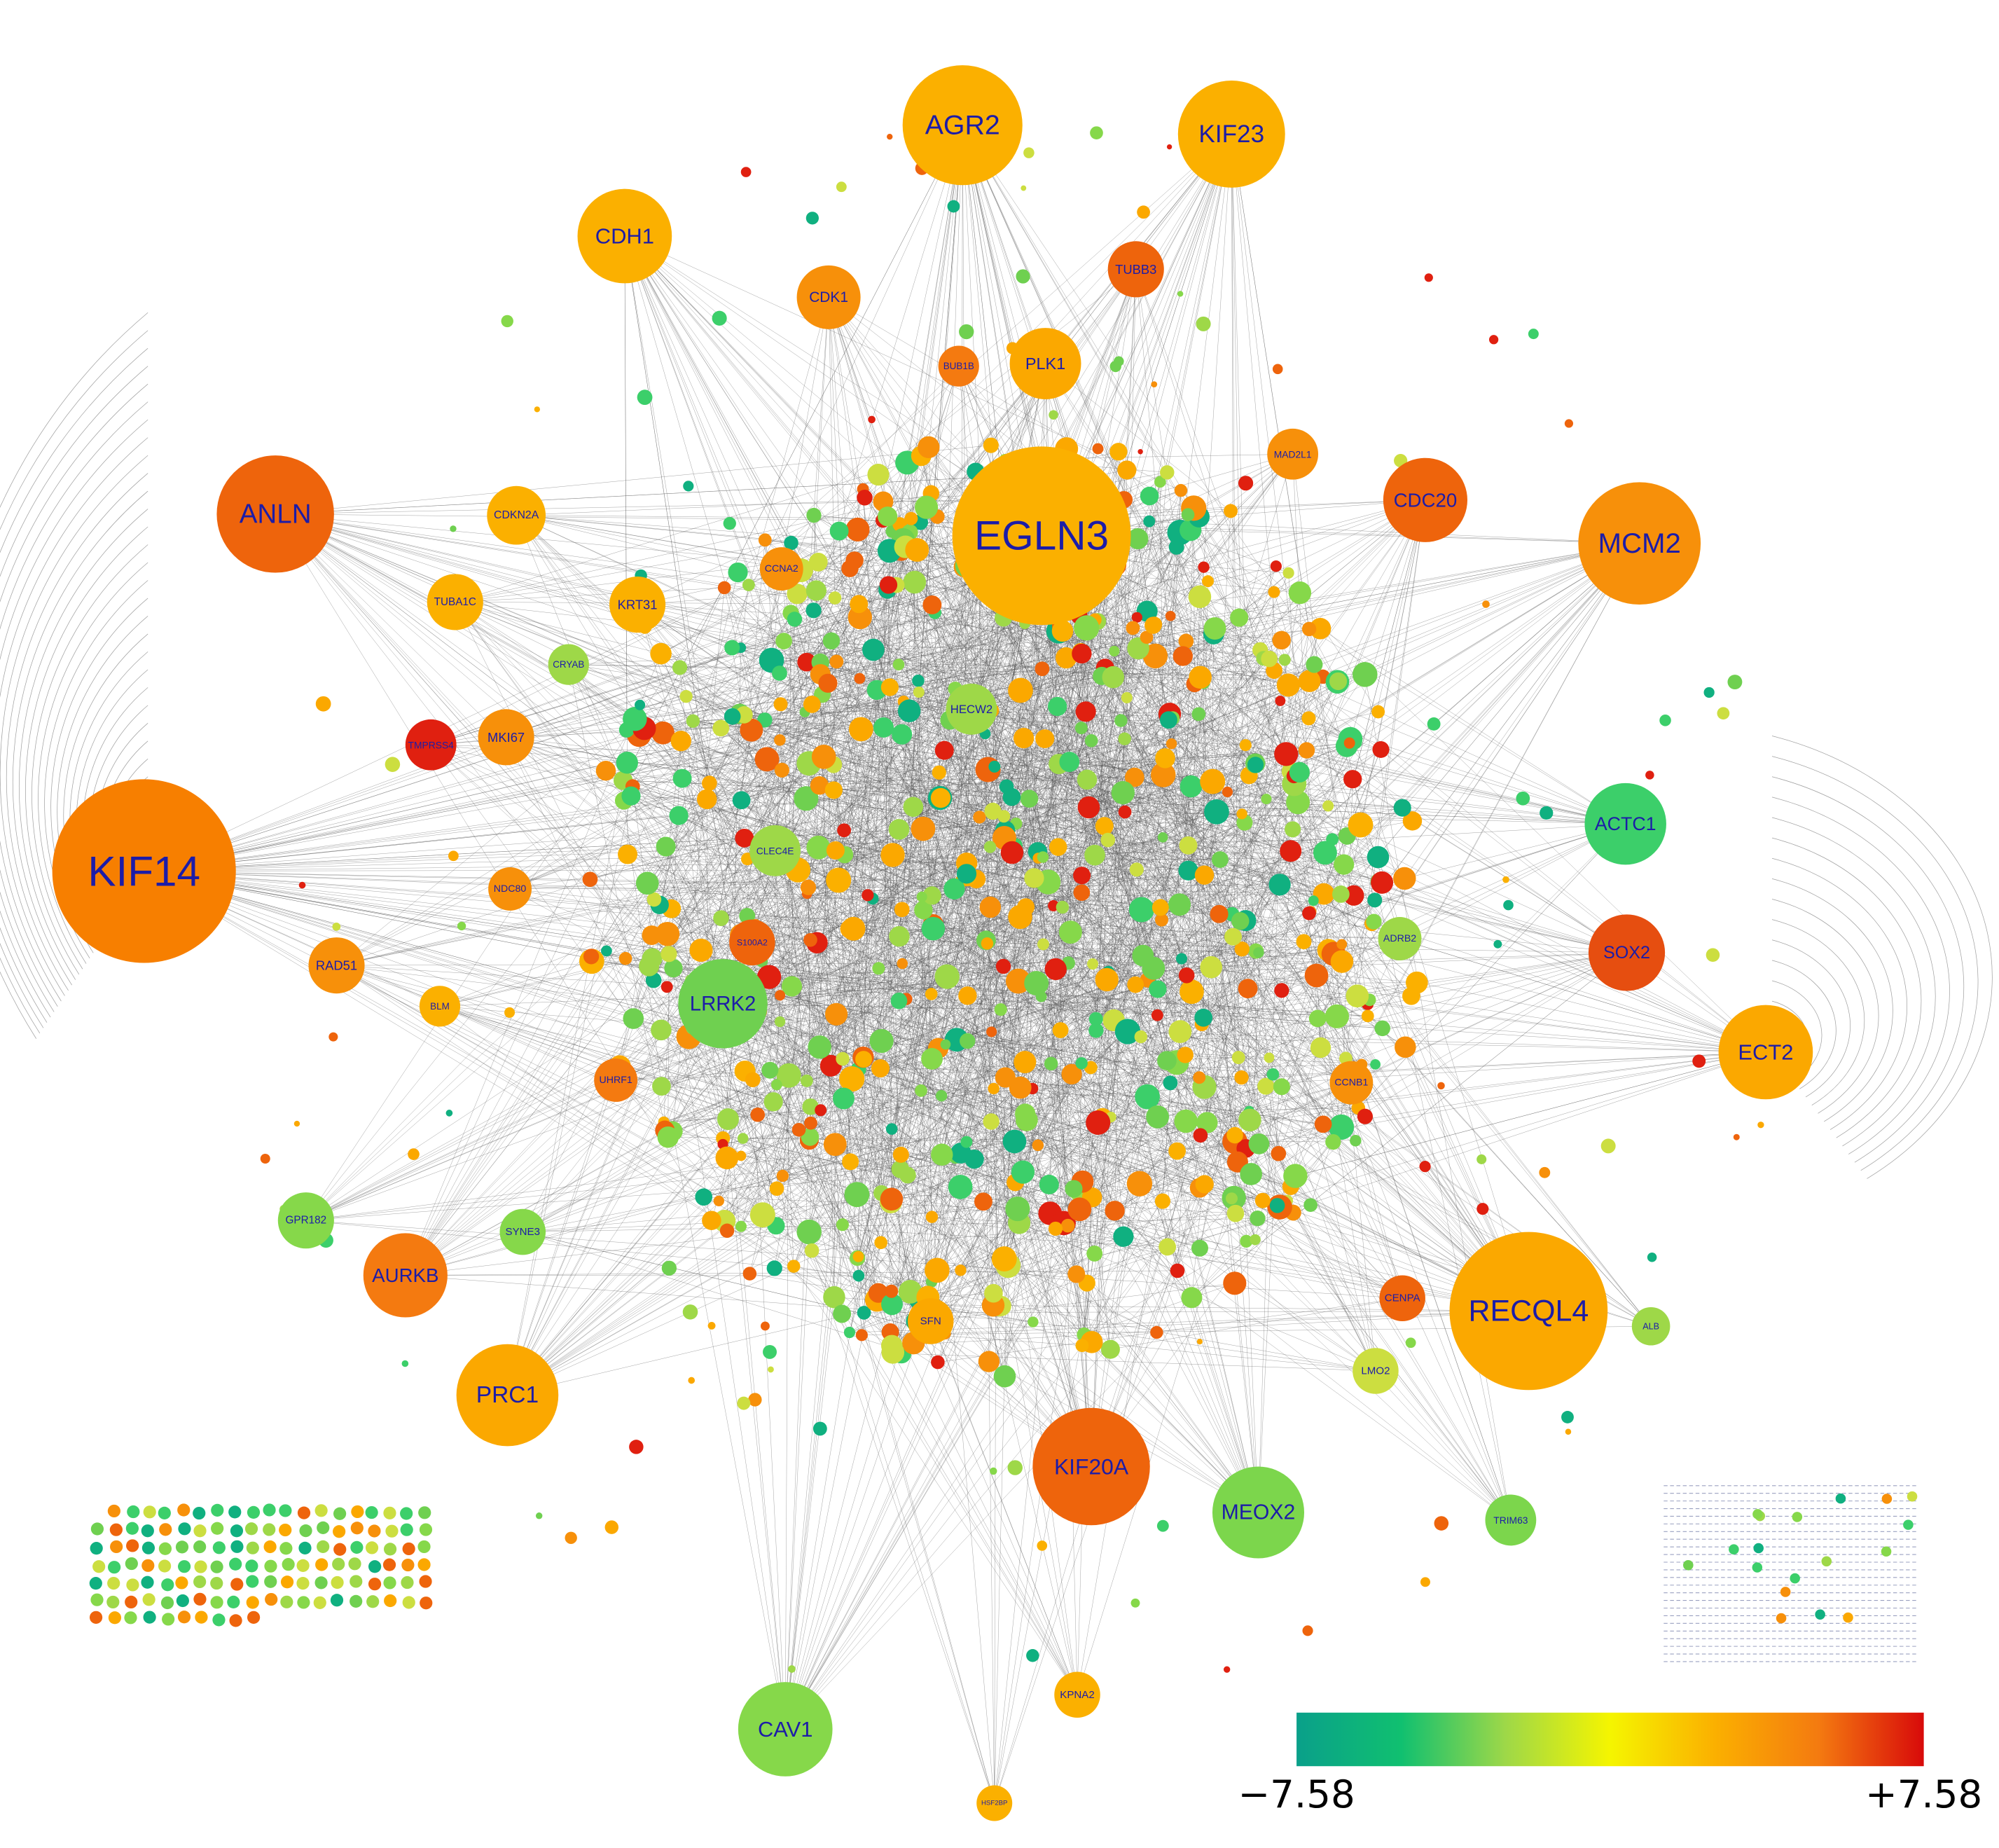 This screenshot has height=1848, width=1999. I want to click on scale-min-label: −7.58, so click(1296, 1794).